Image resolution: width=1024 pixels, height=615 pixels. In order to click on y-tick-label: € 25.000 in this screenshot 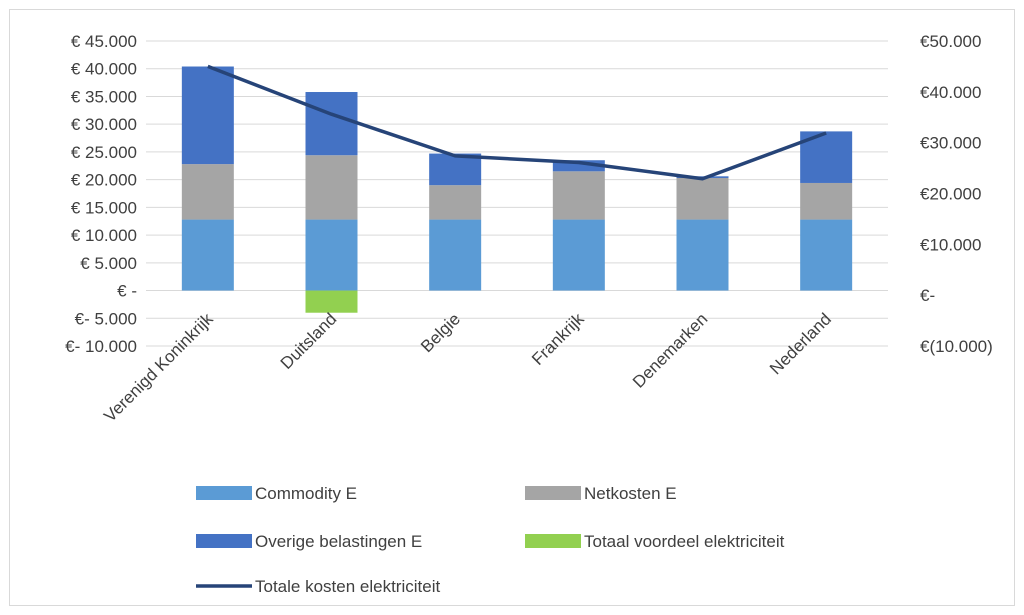, I will do `click(104, 152)`.